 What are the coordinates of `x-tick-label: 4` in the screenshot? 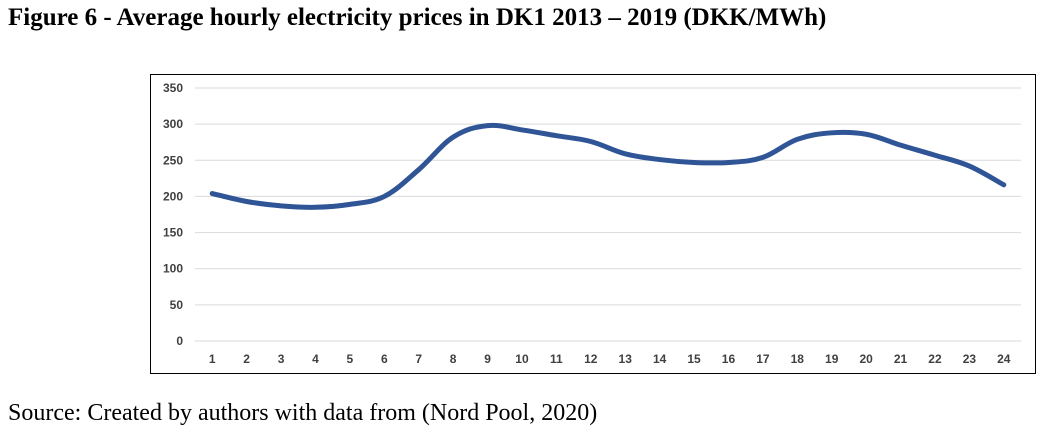 It's located at (315, 359).